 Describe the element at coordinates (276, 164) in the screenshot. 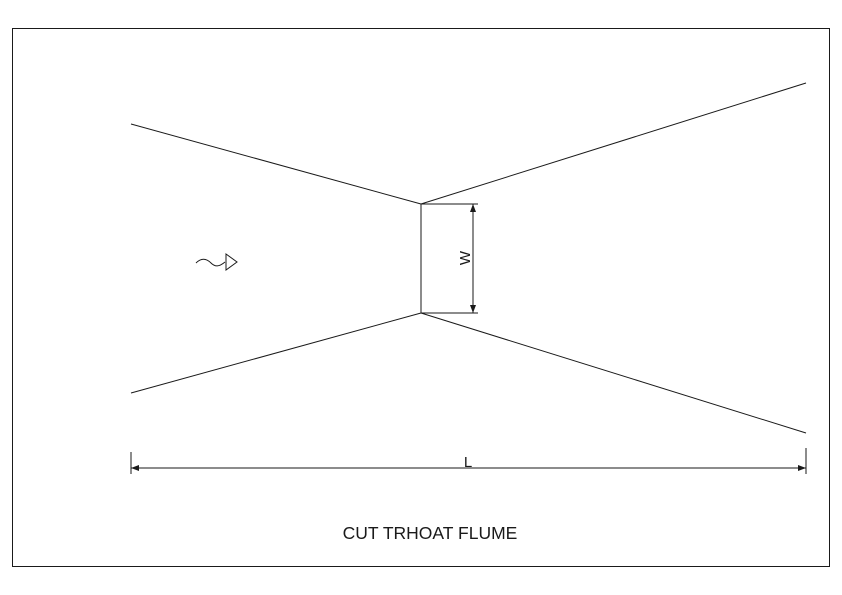

I see `inlet-upper-wall` at that location.